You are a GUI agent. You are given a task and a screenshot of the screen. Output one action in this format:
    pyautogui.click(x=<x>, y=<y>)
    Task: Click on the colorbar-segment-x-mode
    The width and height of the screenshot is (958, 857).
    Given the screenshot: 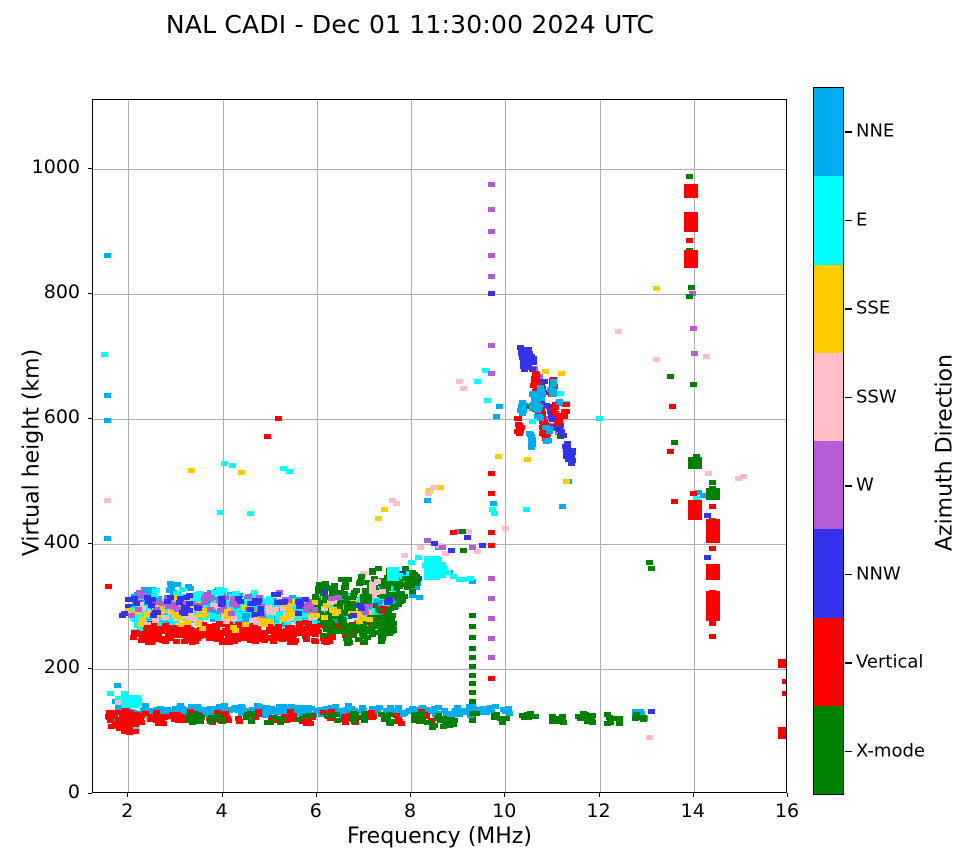 What is the action you would take?
    pyautogui.click(x=828, y=749)
    